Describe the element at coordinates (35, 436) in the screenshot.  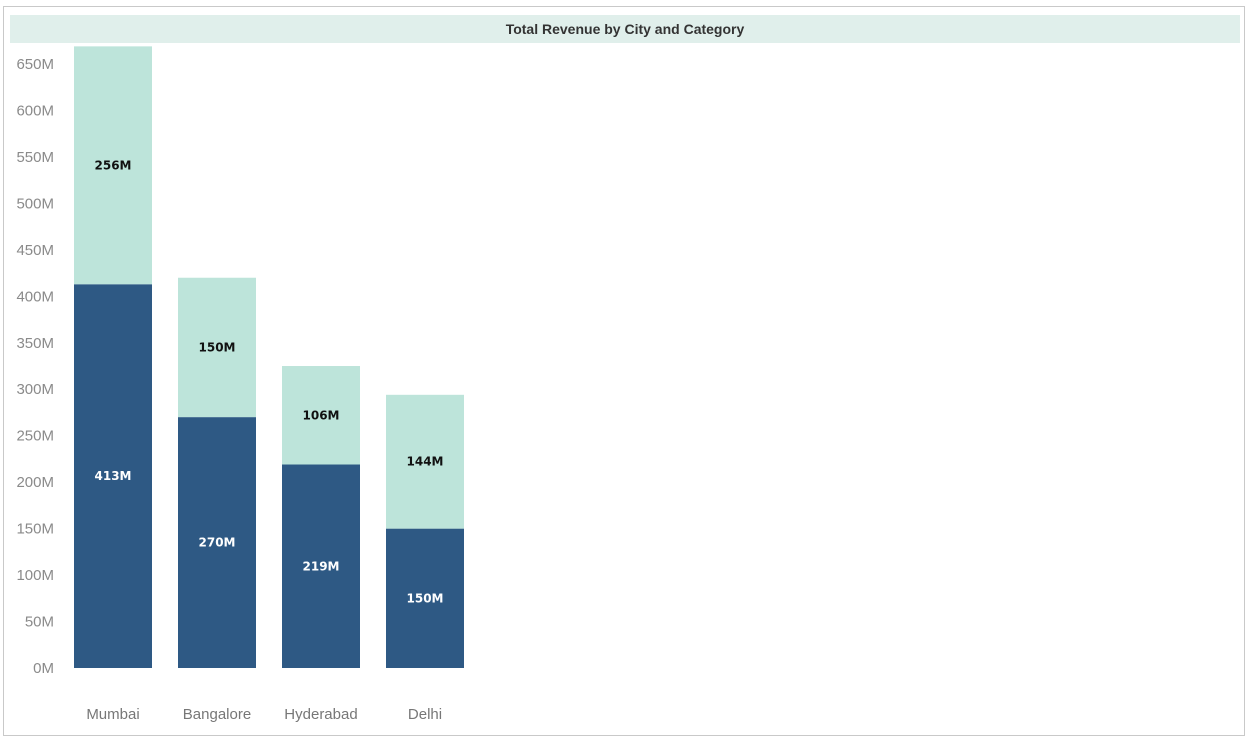
I see `y-tick-label: 250M` at that location.